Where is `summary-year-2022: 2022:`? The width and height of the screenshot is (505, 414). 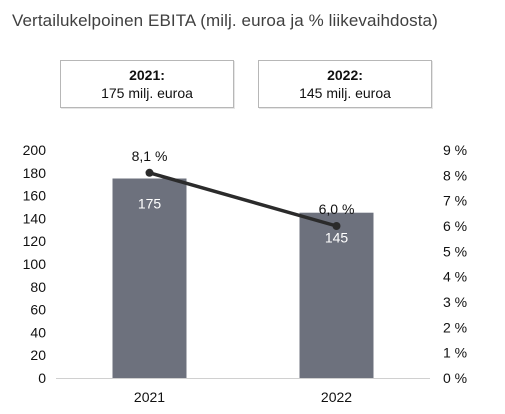
summary-year-2022: 2022: is located at coordinates (345, 75).